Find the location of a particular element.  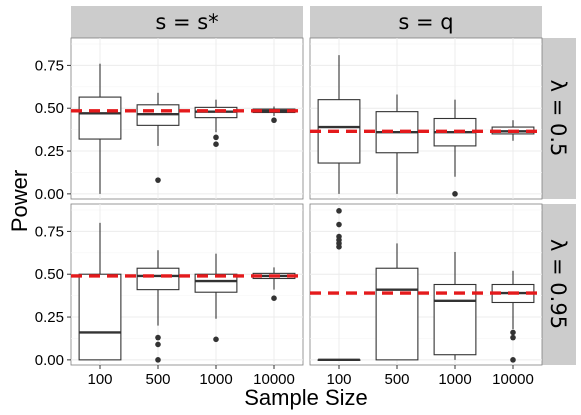

x-axis-ticks-right: 100 500 1000 10000 is located at coordinates (430, 376).